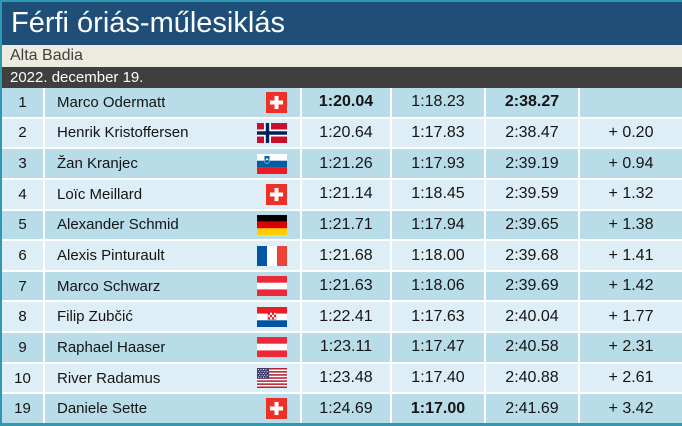  Describe the element at coordinates (439, 317) in the screenshot. I see `run2-cell: 1:17.63` at that location.